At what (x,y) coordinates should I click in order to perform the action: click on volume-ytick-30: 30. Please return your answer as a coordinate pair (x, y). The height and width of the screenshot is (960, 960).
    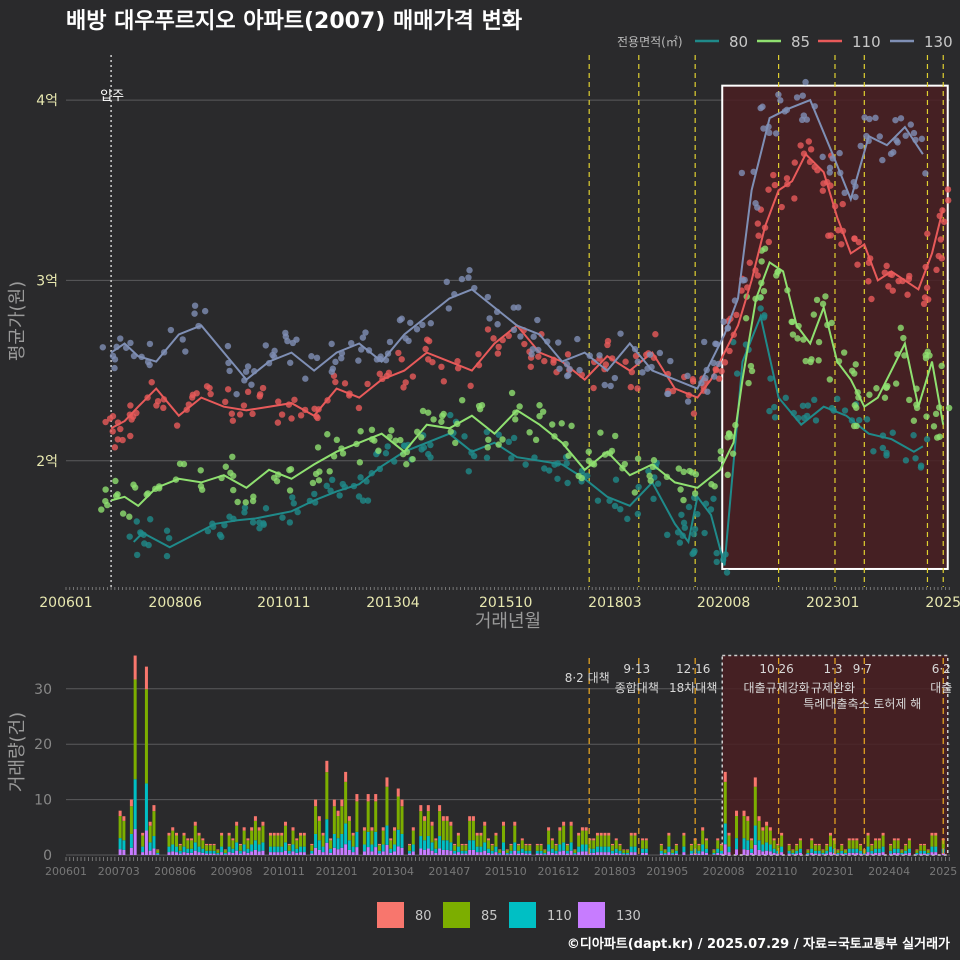
    Looking at the image, I should click on (43, 690).